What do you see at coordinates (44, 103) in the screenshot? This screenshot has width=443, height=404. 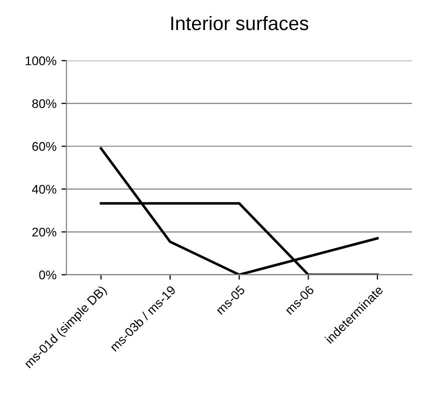 I see `y-tick-label: 80%` at bounding box center [44, 103].